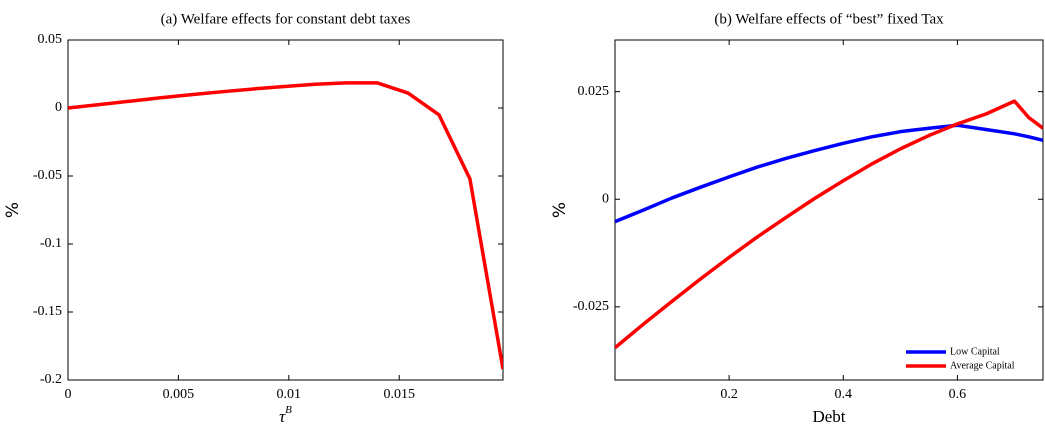 The height and width of the screenshot is (430, 1045). What do you see at coordinates (51, 243) in the screenshot?
I see `y-tick-label: -0.1` at bounding box center [51, 243].